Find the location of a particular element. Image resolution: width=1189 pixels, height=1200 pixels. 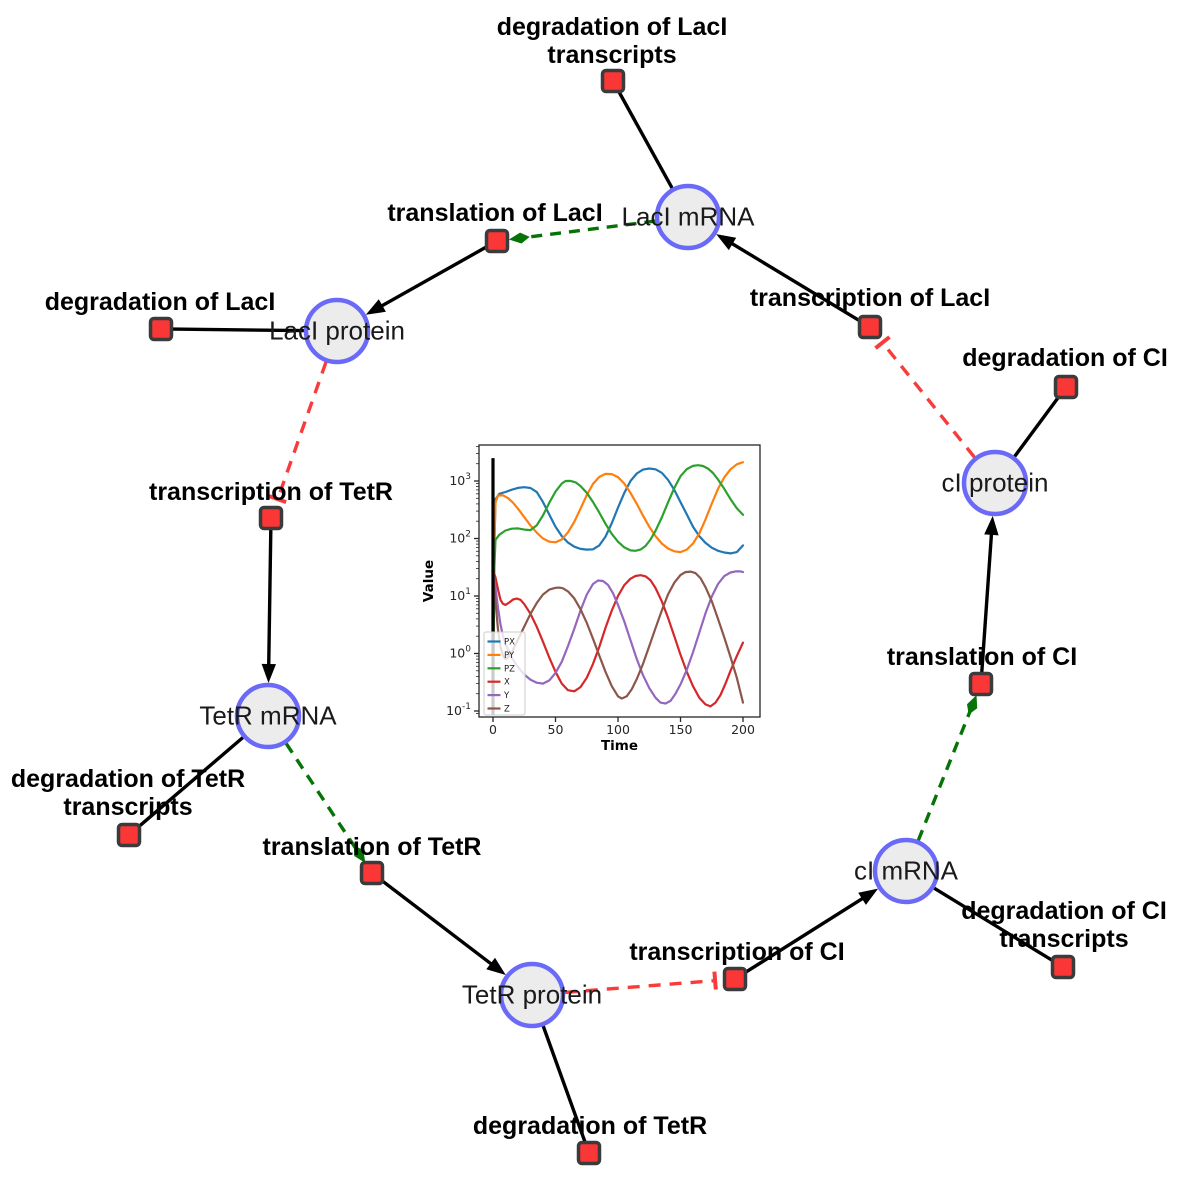

reaction-node-degradation-of-ci-transcripts is located at coordinates (1063, 967).